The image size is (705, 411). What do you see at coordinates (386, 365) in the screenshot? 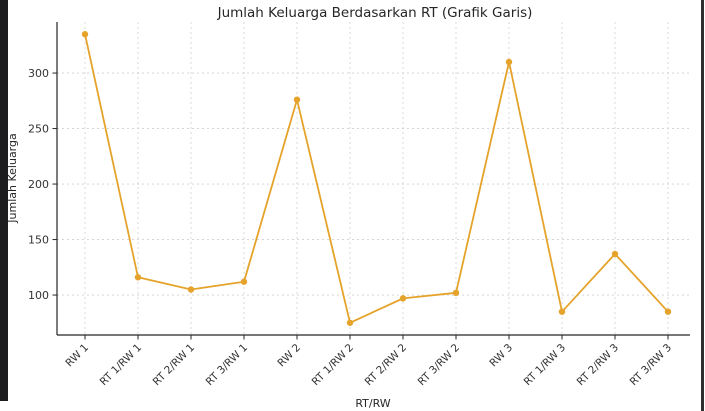
I see `x-tick-label: RT 2/RW 2` at bounding box center [386, 365].